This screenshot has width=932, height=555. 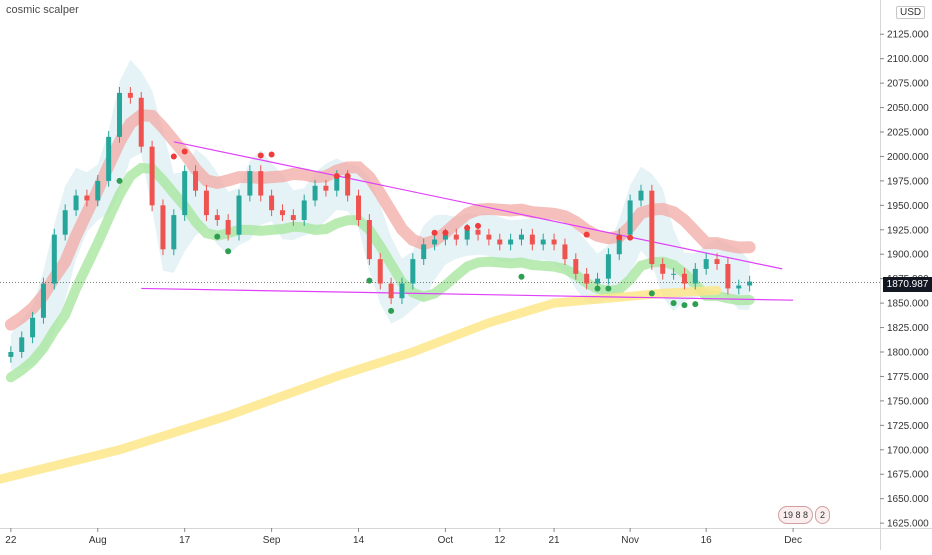 I want to click on y-tick-label: 1800.000, so click(x=908, y=353).